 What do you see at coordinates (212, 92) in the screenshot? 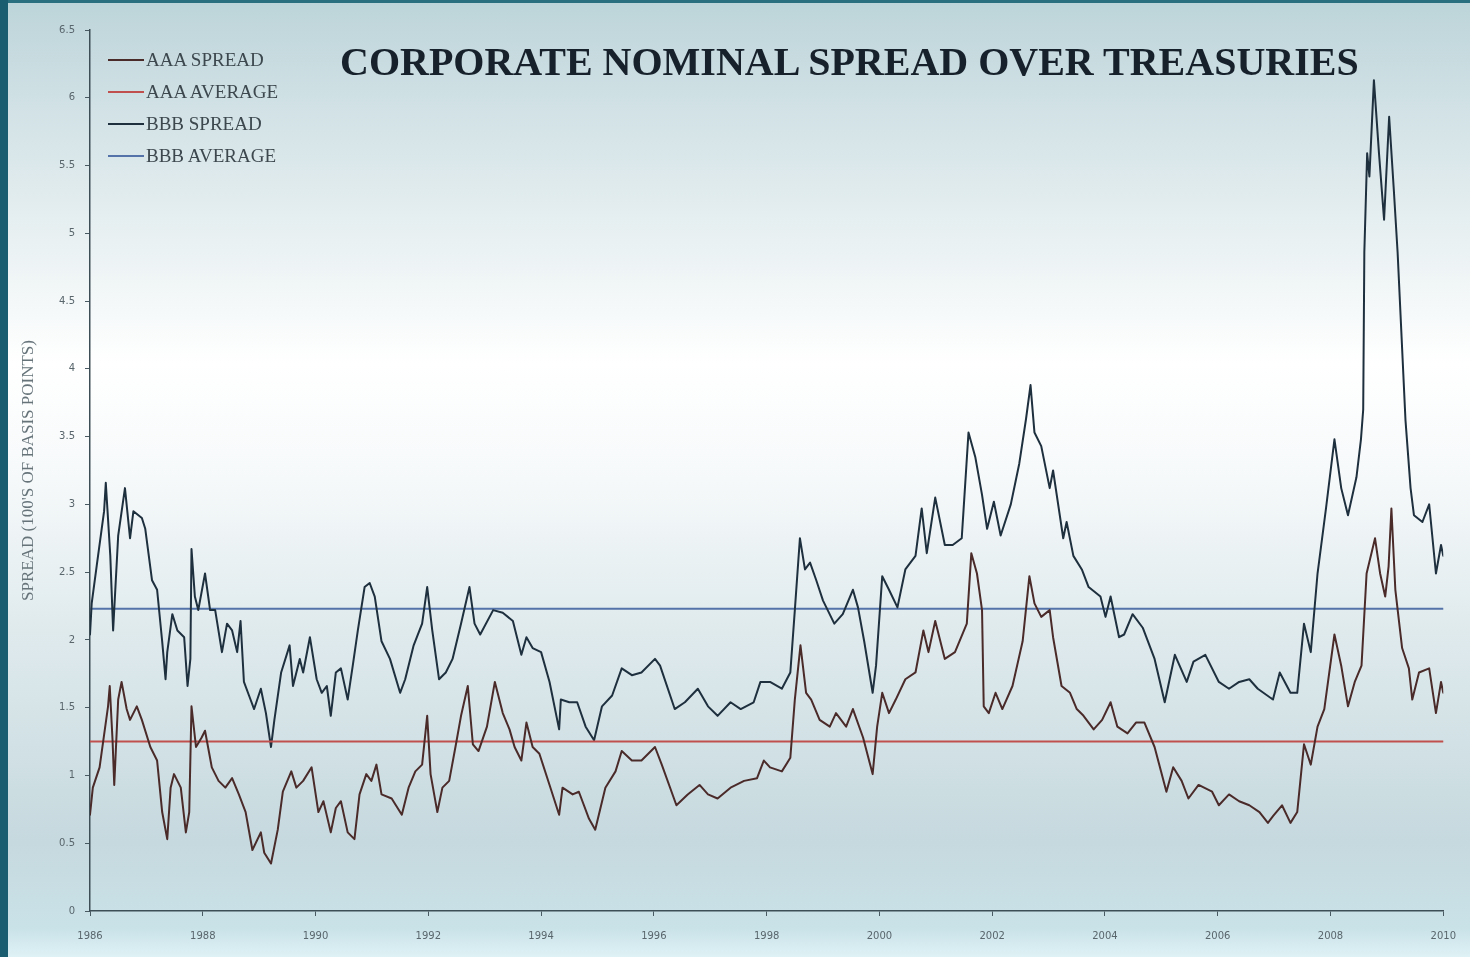
I see `legend-label: AAA AVERAGE` at bounding box center [212, 92].